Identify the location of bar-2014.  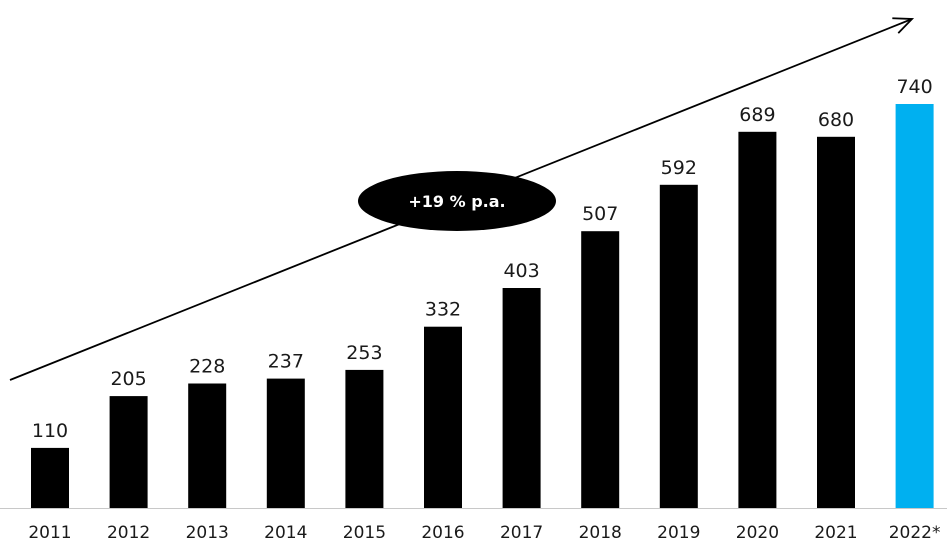
(285, 443).